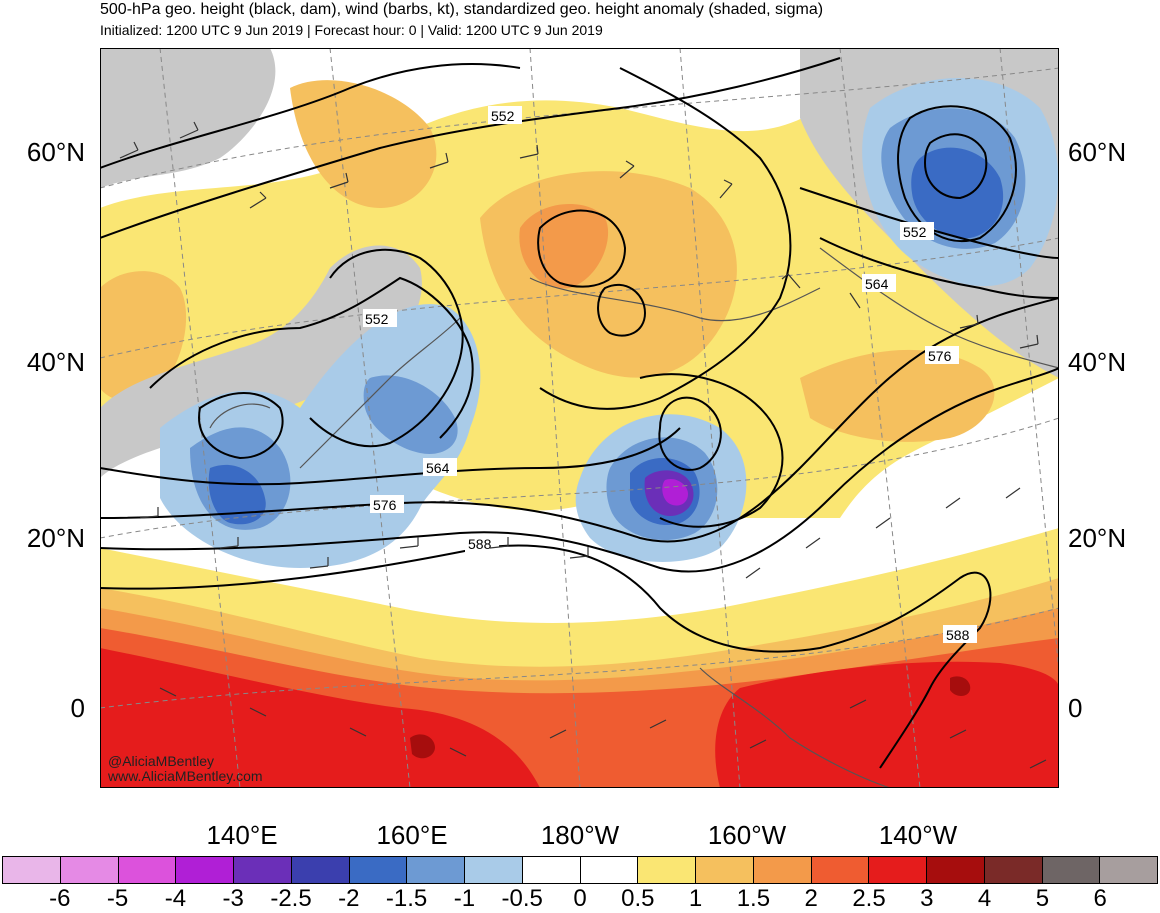  I want to click on lat-label-0-right: 0, so click(1075, 708).